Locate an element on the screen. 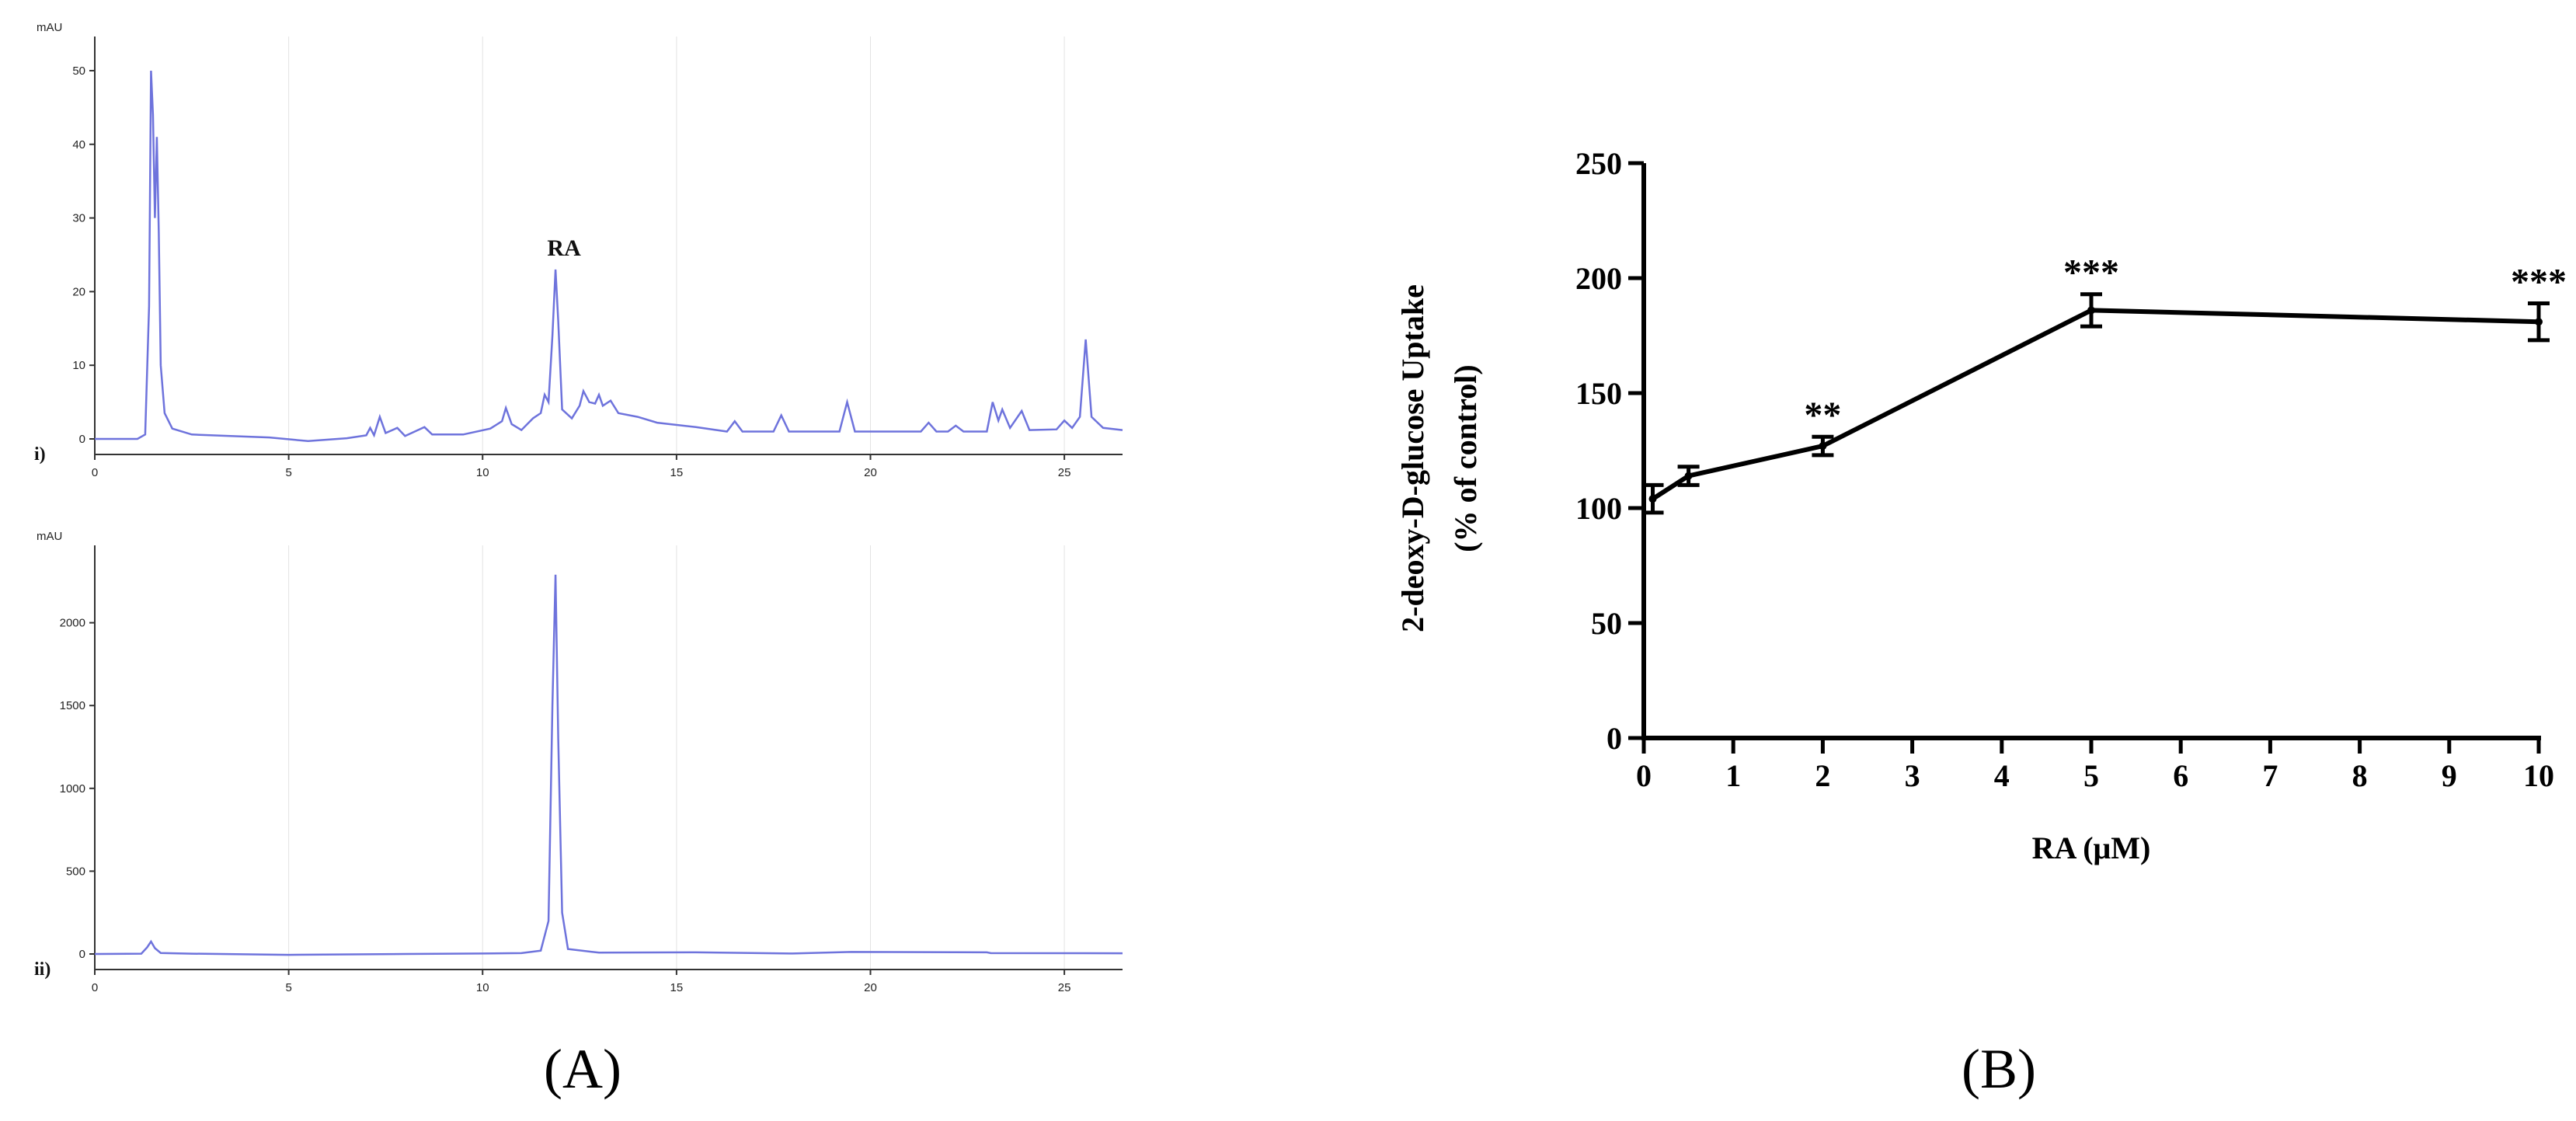 The height and width of the screenshot is (1121, 2576). chromatogram-i-x-ticks: 0 5 10 15 20 25 is located at coordinates (581, 466).